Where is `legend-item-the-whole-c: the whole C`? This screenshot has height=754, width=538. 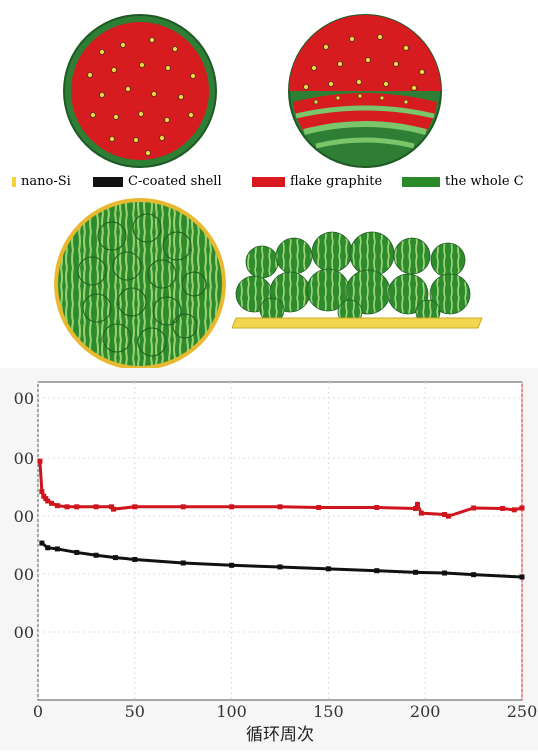
legend-item-the-whole-c: the whole C is located at coordinates (463, 181).